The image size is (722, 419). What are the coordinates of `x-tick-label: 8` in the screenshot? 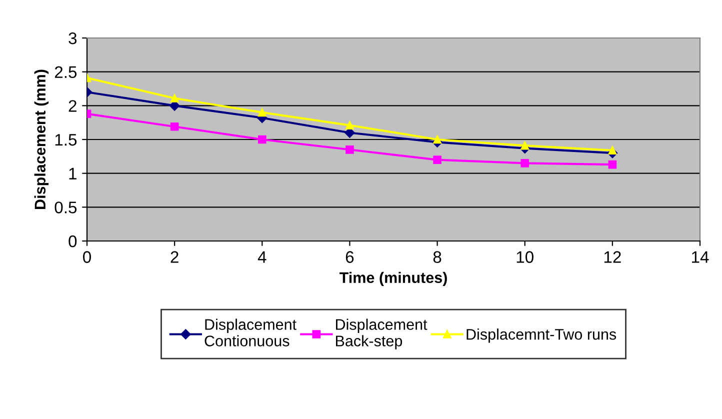 It's located at (437, 257).